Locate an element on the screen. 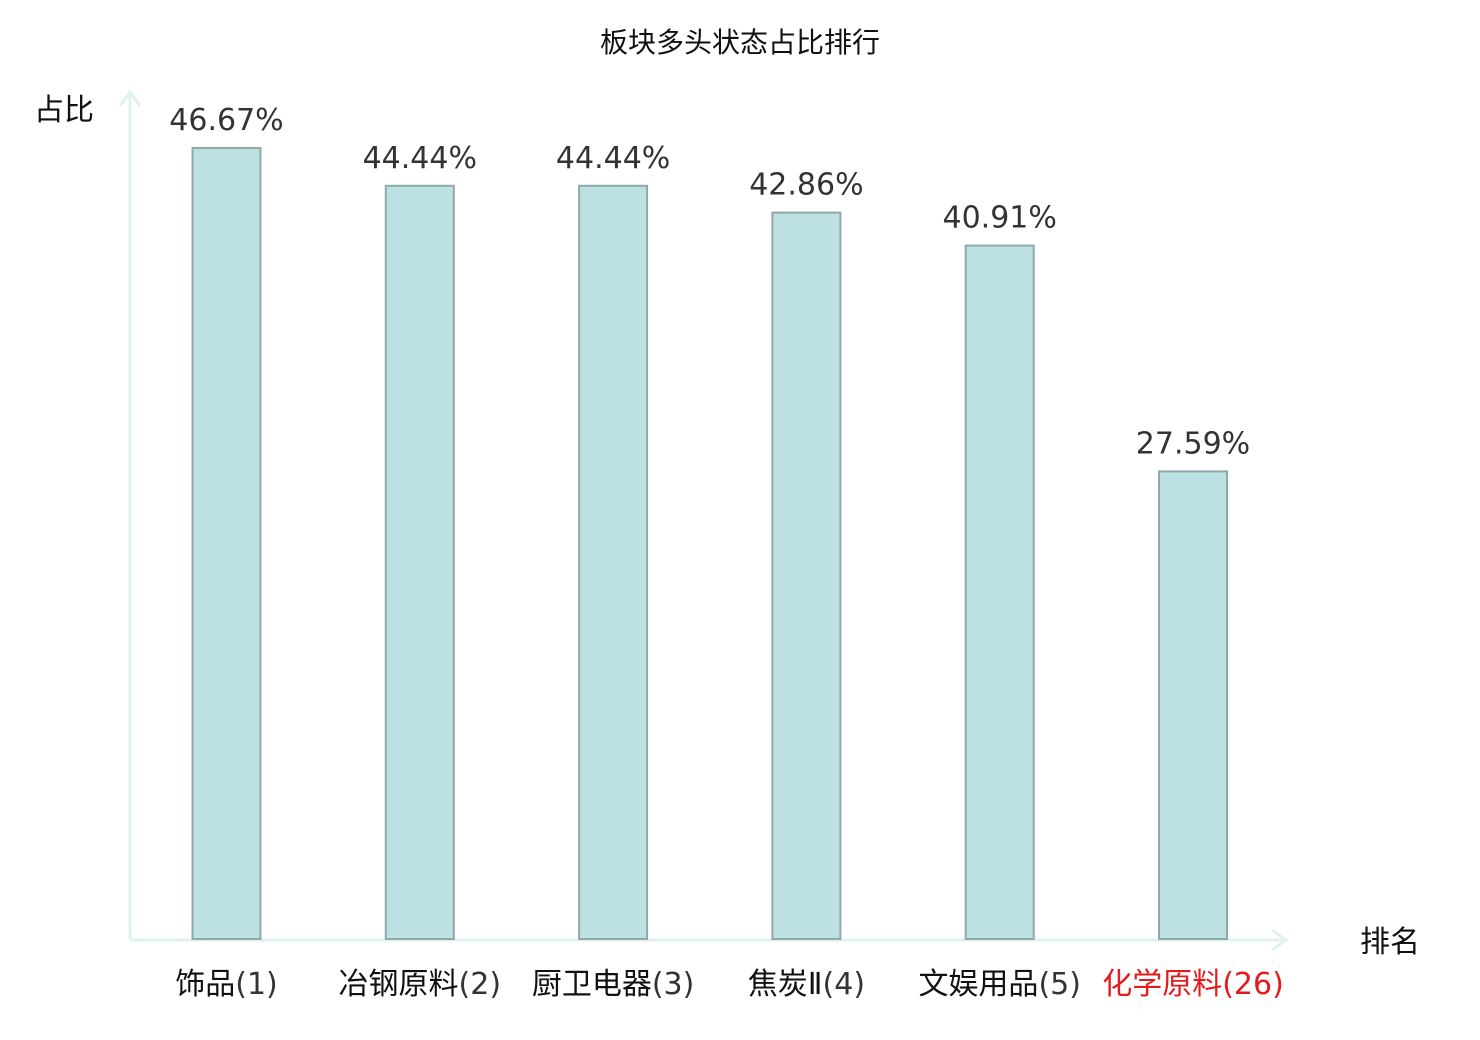 This screenshot has width=1480, height=1040. category-label-3: 厨卫电器(3) is located at coordinates (613, 984).